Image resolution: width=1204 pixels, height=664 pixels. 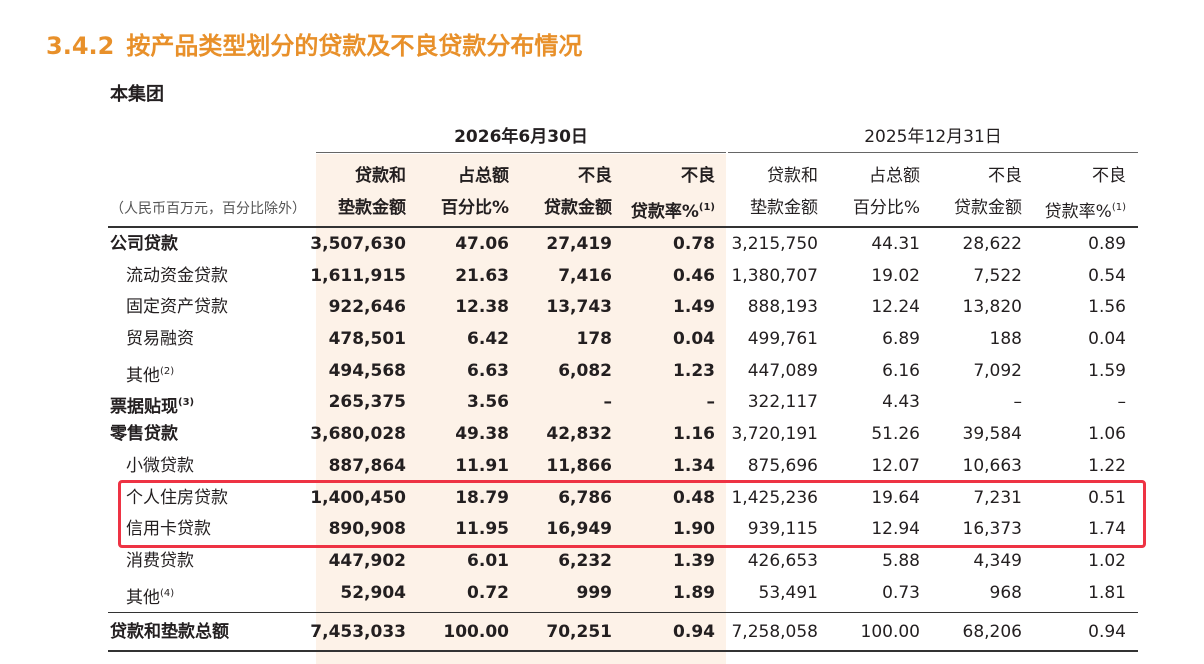 I want to click on table-cell: 13,743, so click(x=579, y=307).